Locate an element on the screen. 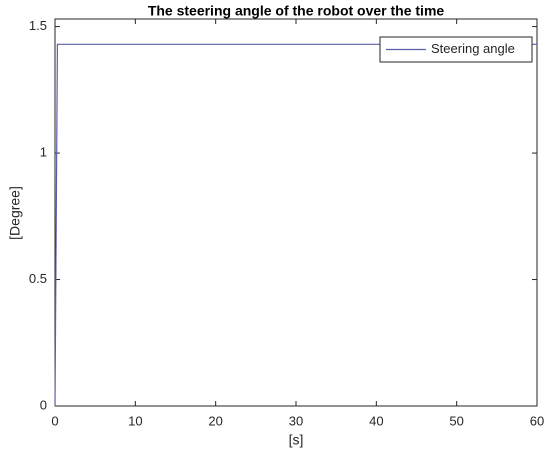 The image size is (550, 466). x-tick-label: 50 is located at coordinates (456, 420).